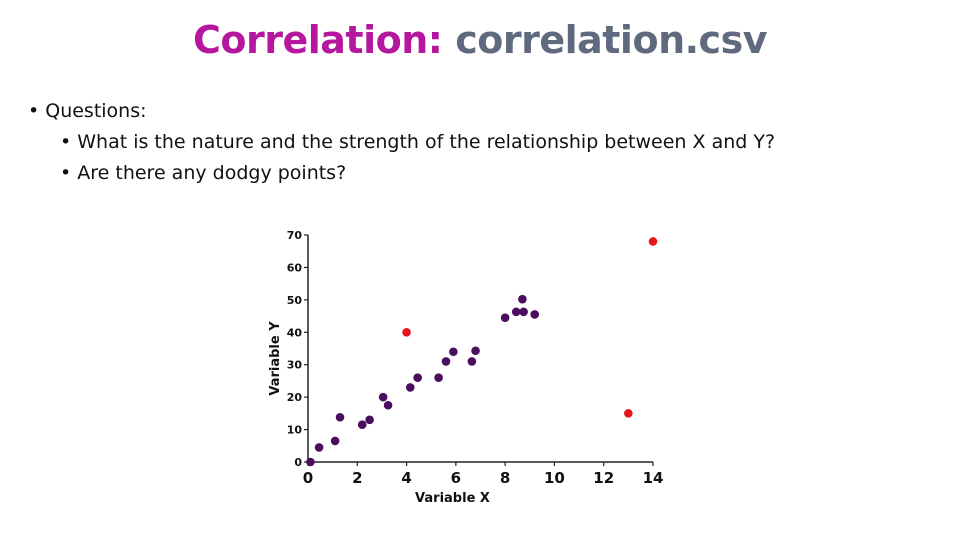 The height and width of the screenshot is (540, 960). I want to click on y-tick-label: 70, so click(295, 235).